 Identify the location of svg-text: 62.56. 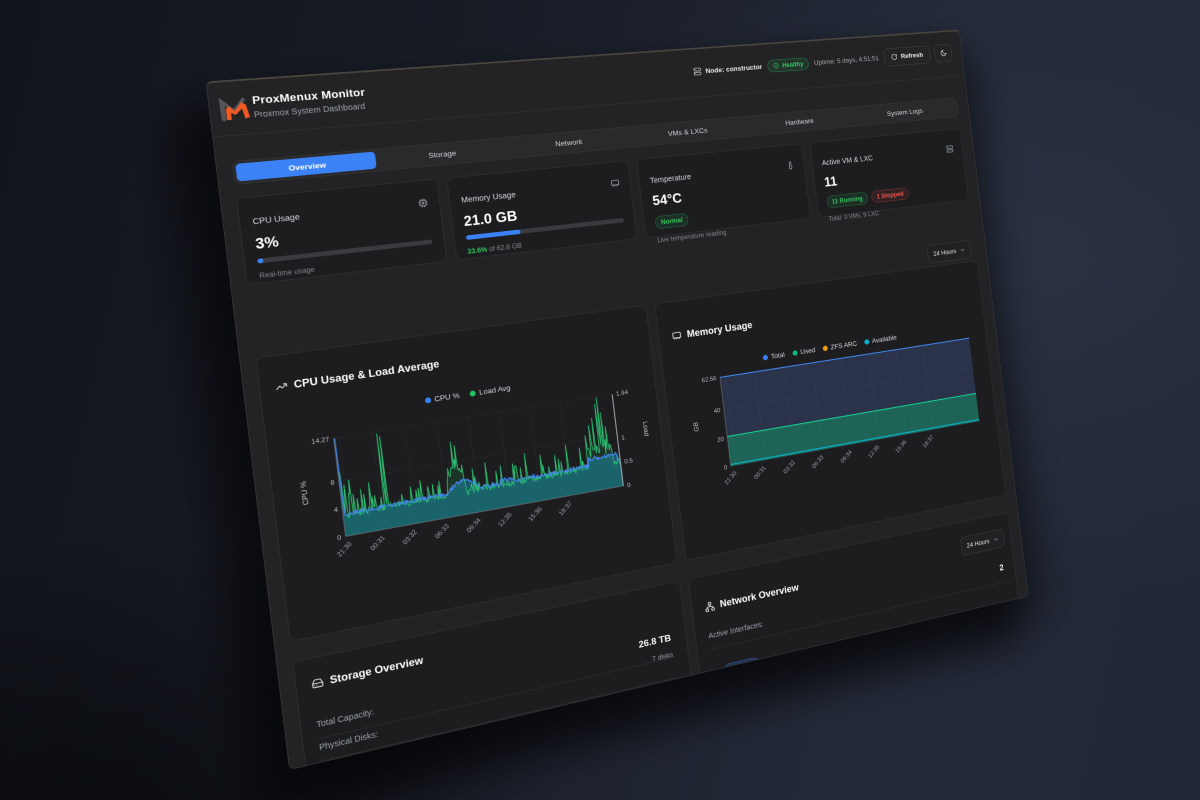
(709, 379).